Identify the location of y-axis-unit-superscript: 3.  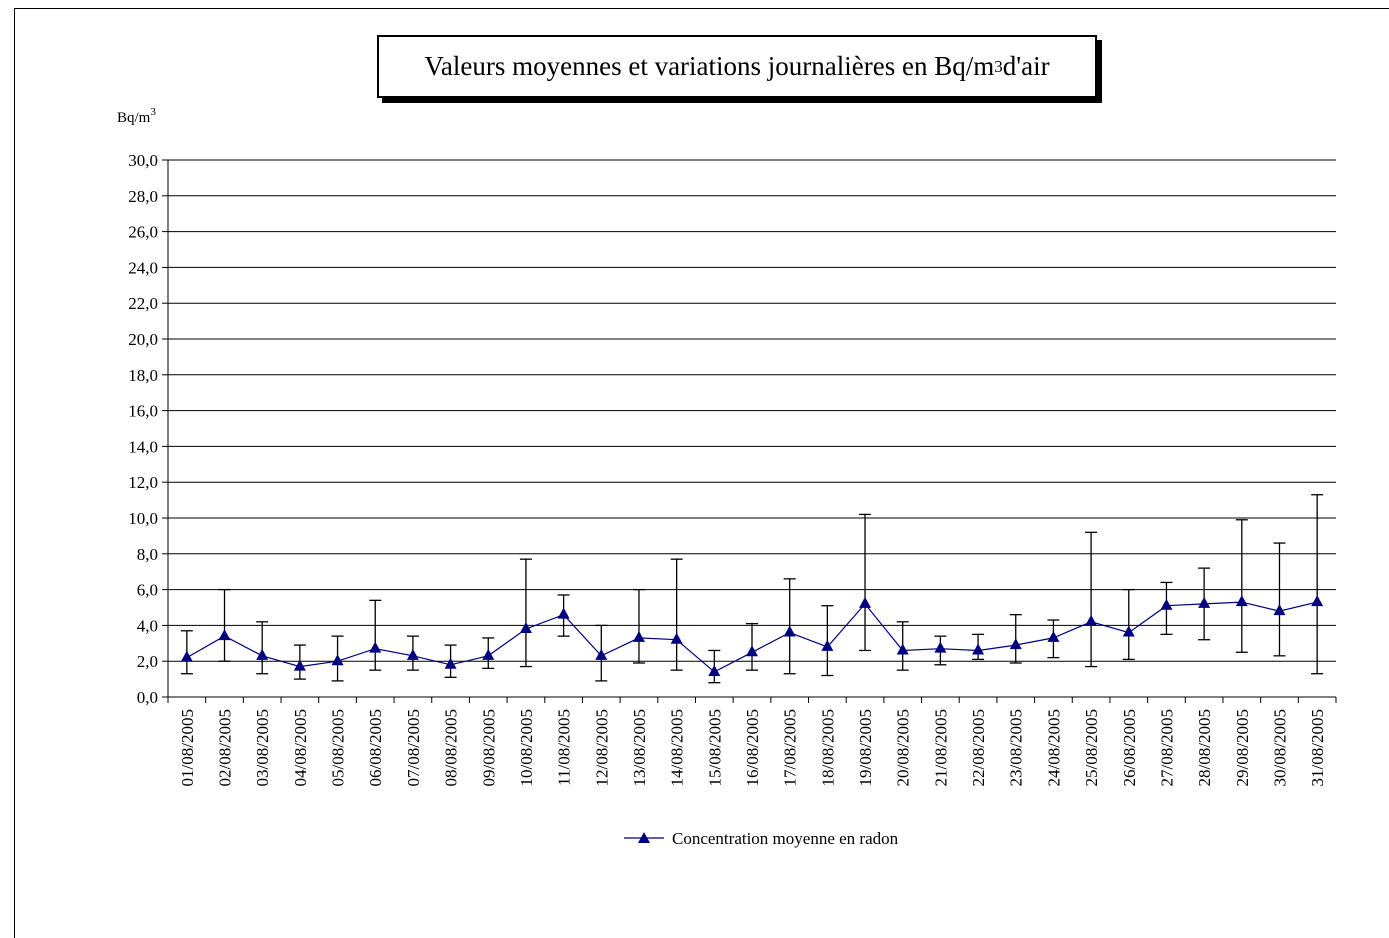
(153, 112).